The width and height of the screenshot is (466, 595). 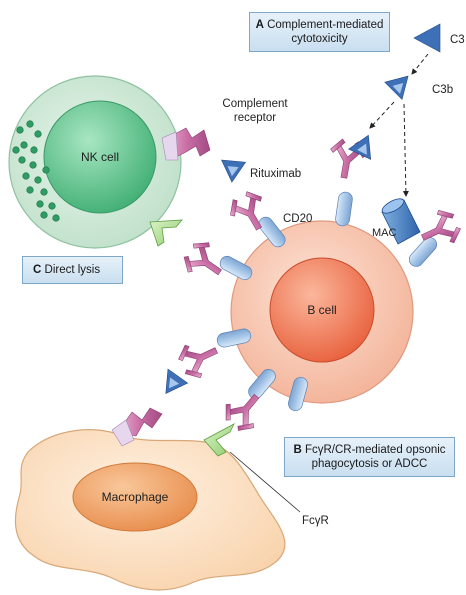 What do you see at coordinates (135, 497) in the screenshot?
I see `macrophage-label: Macrophage` at bounding box center [135, 497].